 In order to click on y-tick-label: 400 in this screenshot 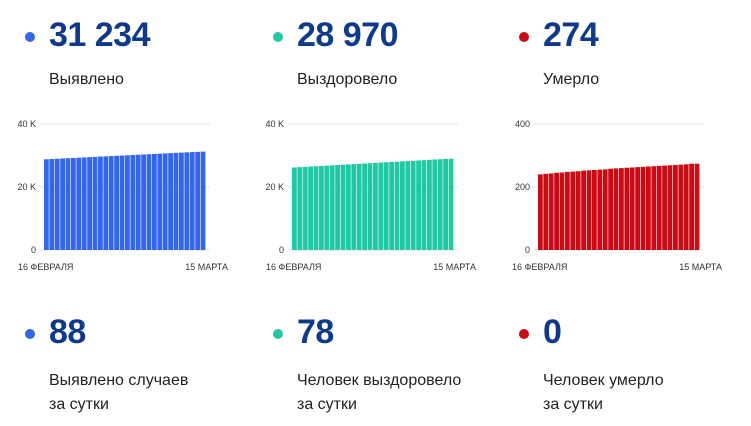, I will do `click(522, 124)`.